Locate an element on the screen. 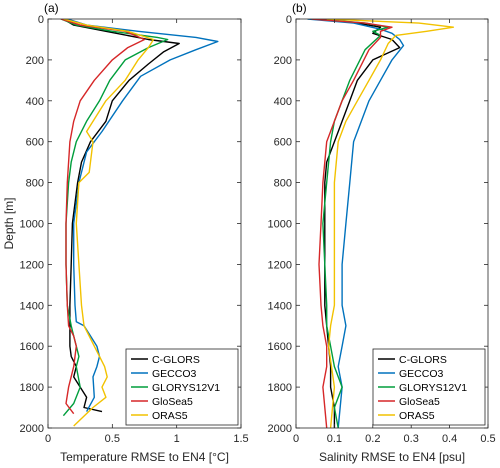  panel-b-ytick-label: 0 is located at coordinates (289, 20).